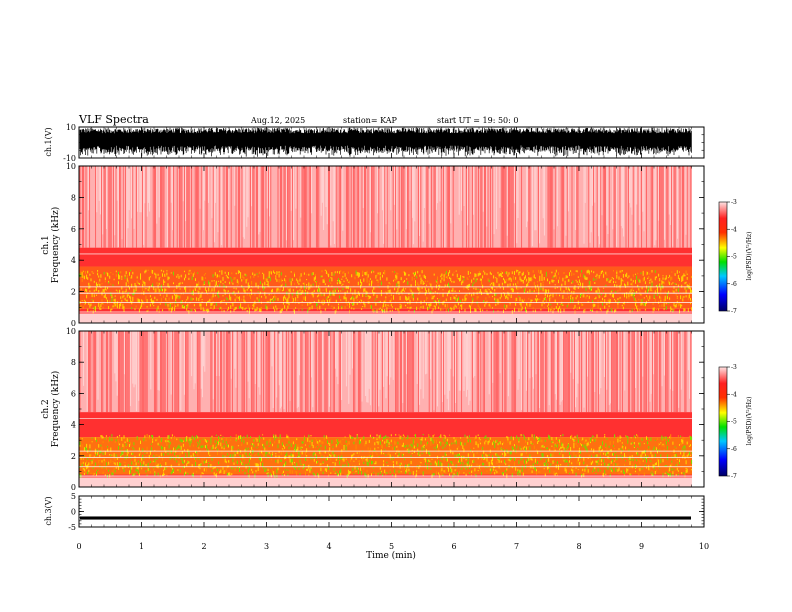 The width and height of the screenshot is (792, 612). I want to click on ch1-colorbar-label: log(PSD)(V²/Hz), so click(749, 256).